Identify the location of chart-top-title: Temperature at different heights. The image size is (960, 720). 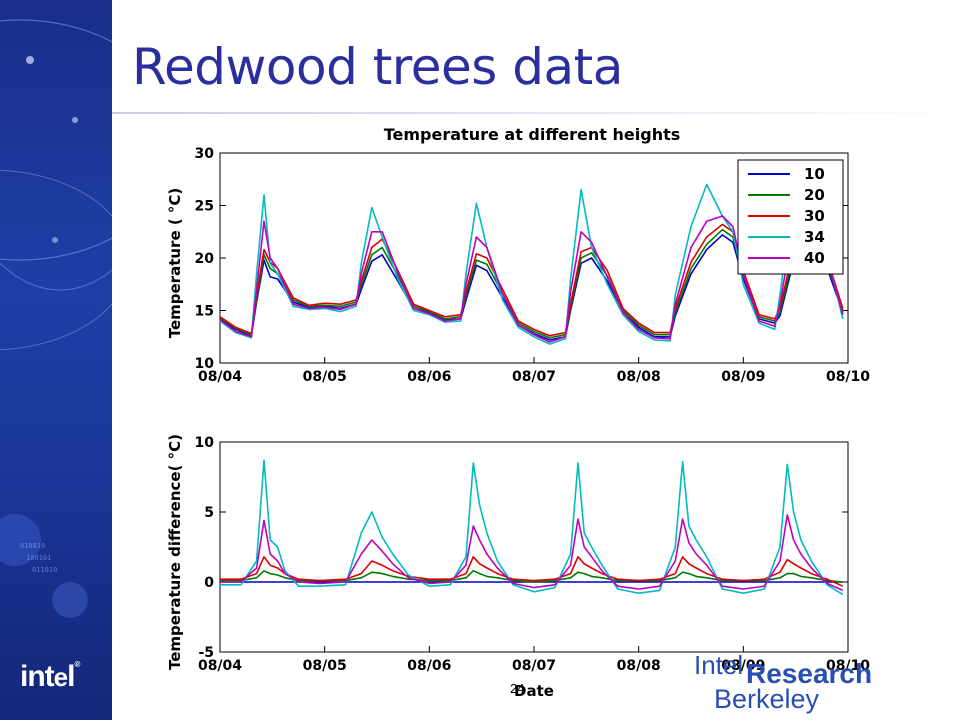
(532, 134).